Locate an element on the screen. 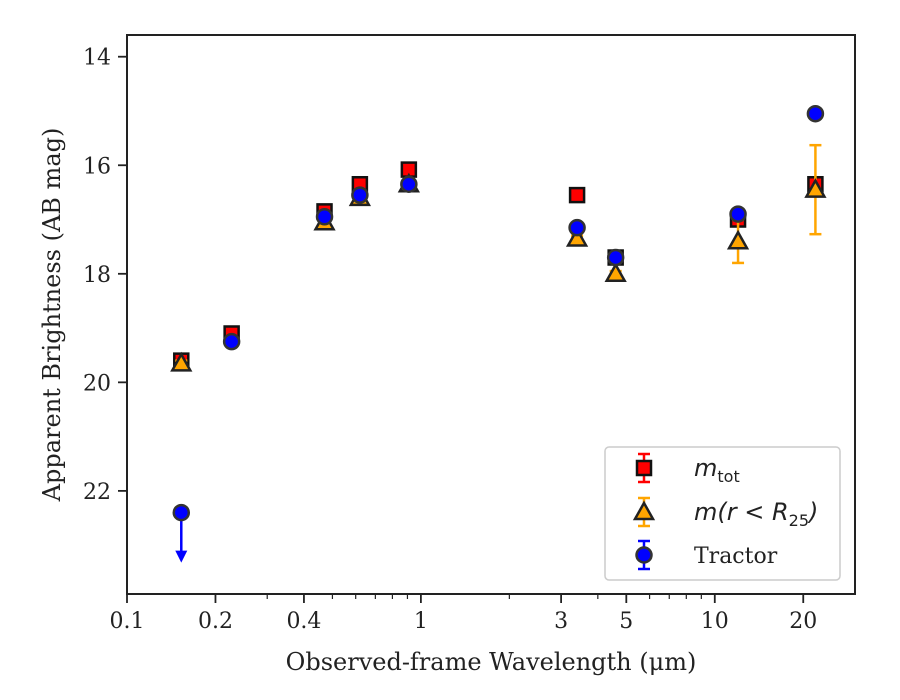 This screenshot has width=900, height=700. legend-label: m(r < R25) is located at coordinates (756, 514).